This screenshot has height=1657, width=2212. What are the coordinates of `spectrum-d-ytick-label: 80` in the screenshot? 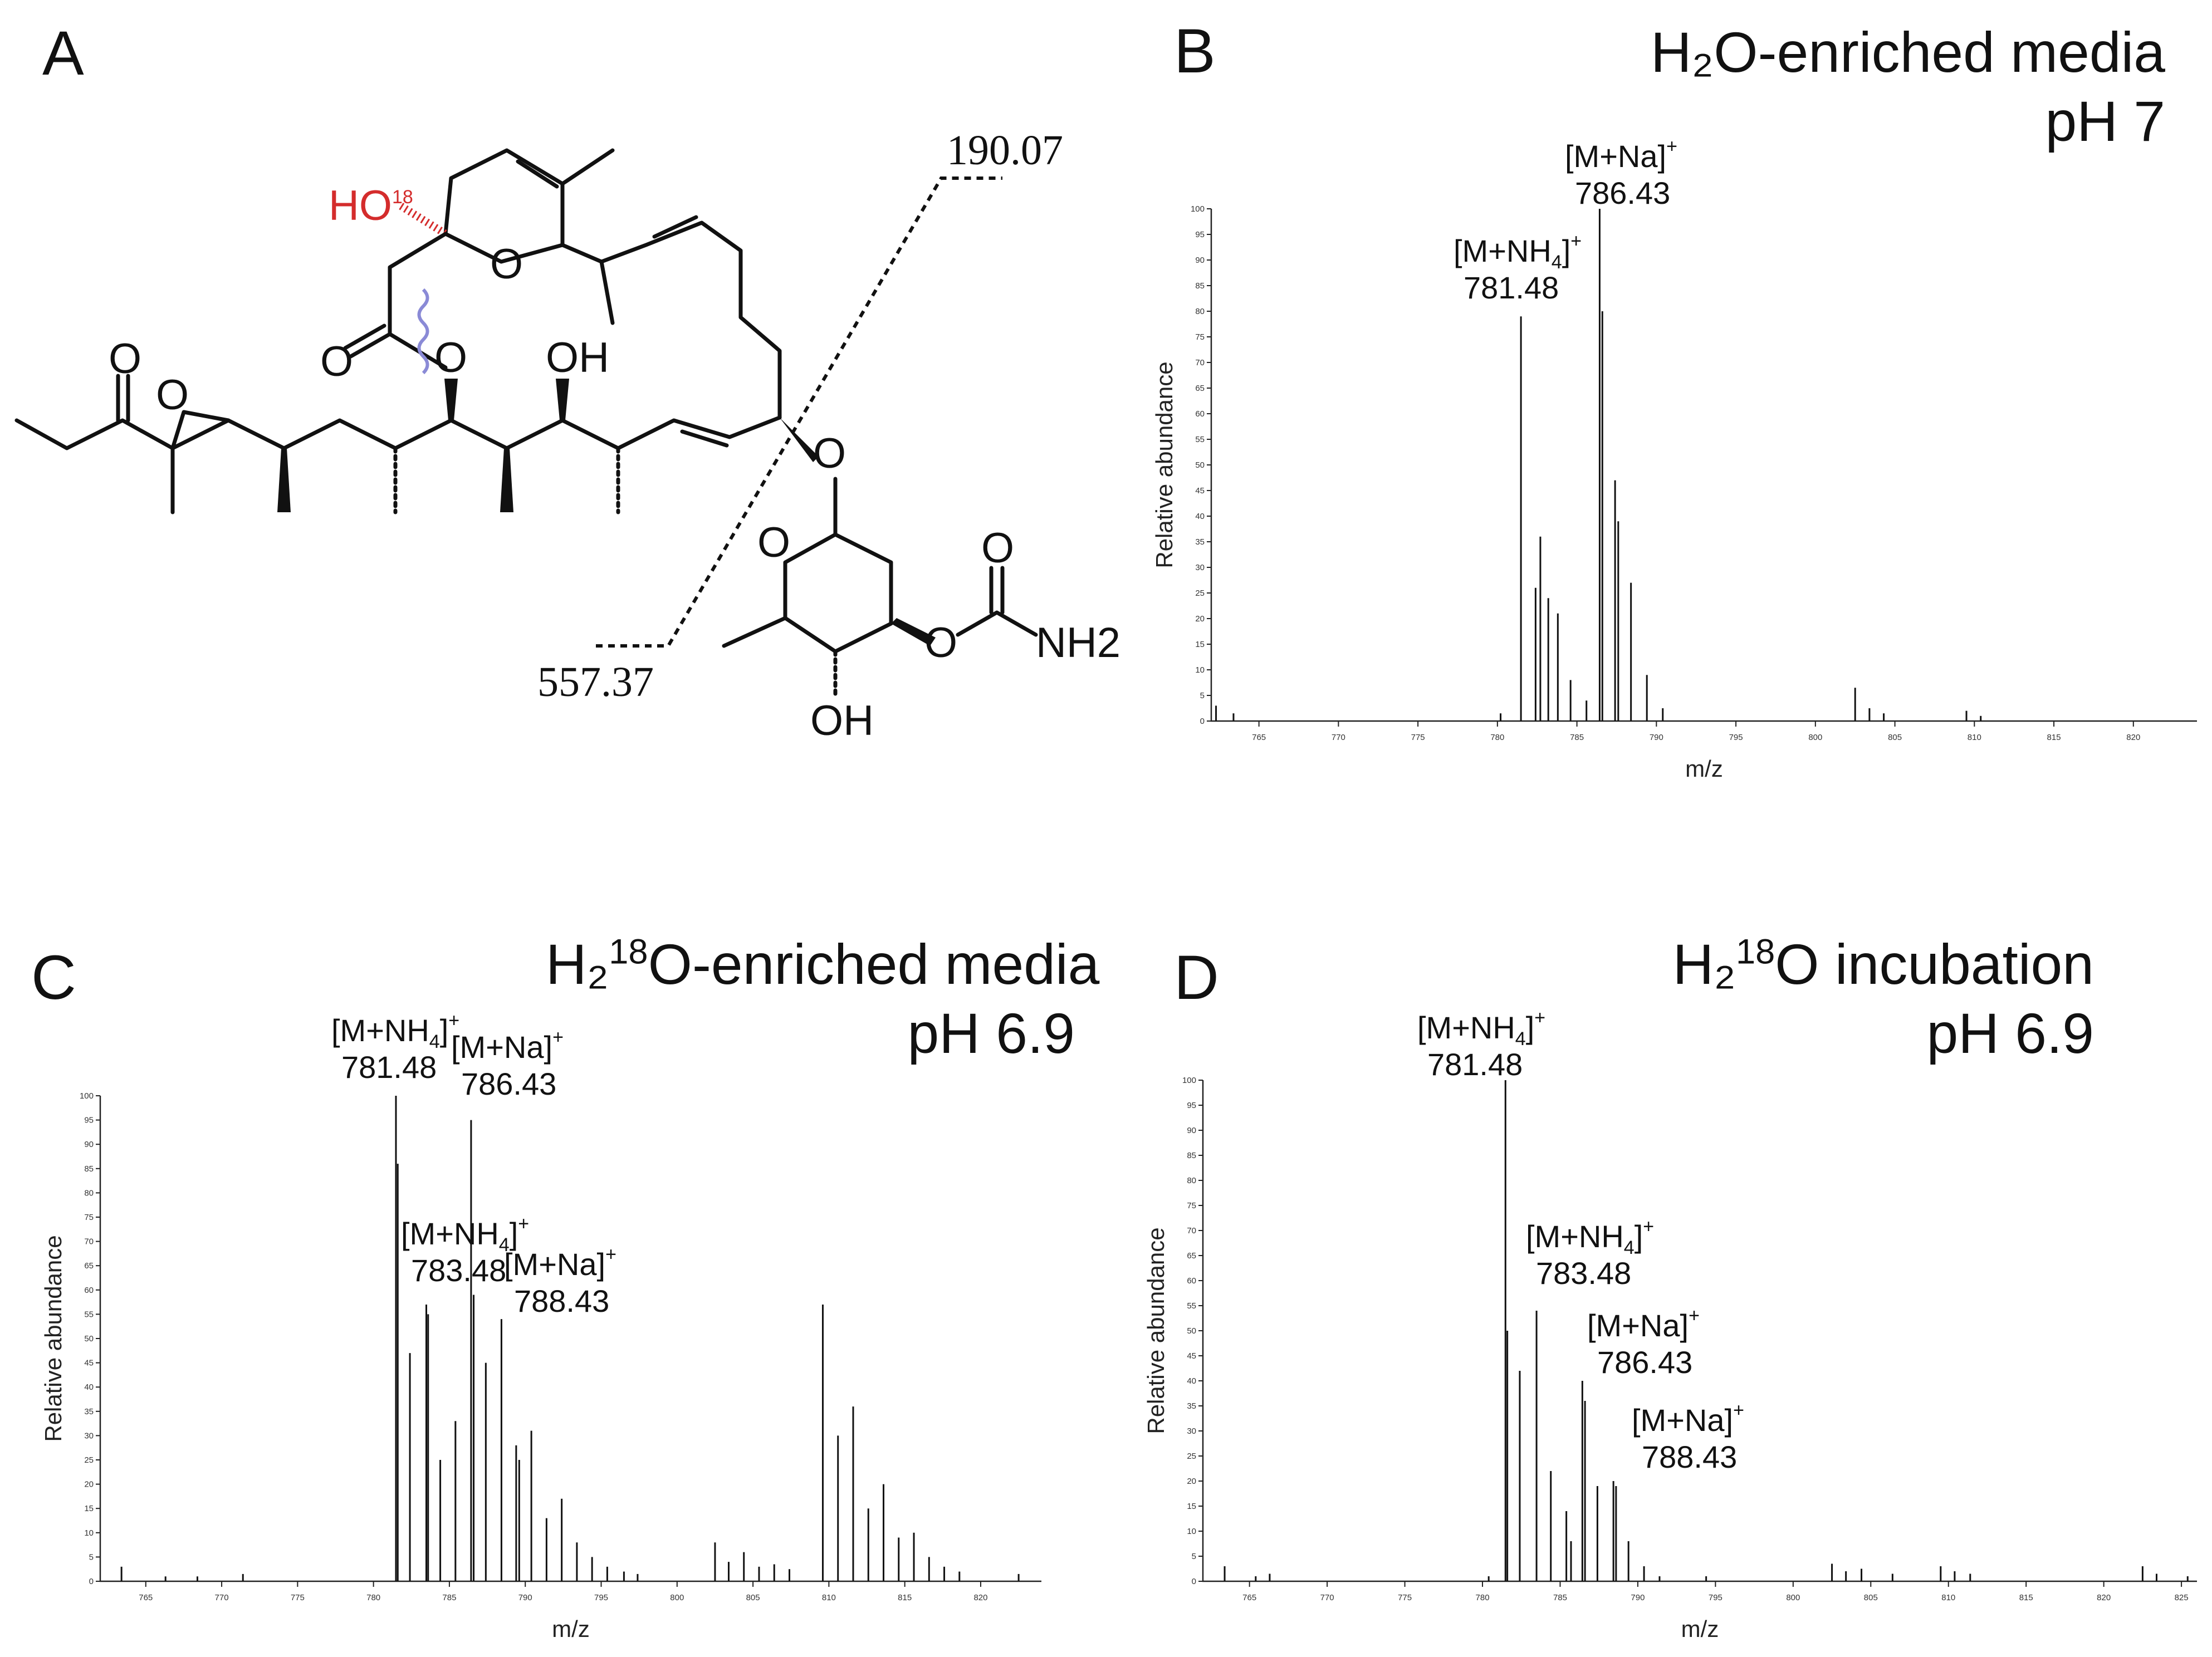 It's located at (1191, 1180).